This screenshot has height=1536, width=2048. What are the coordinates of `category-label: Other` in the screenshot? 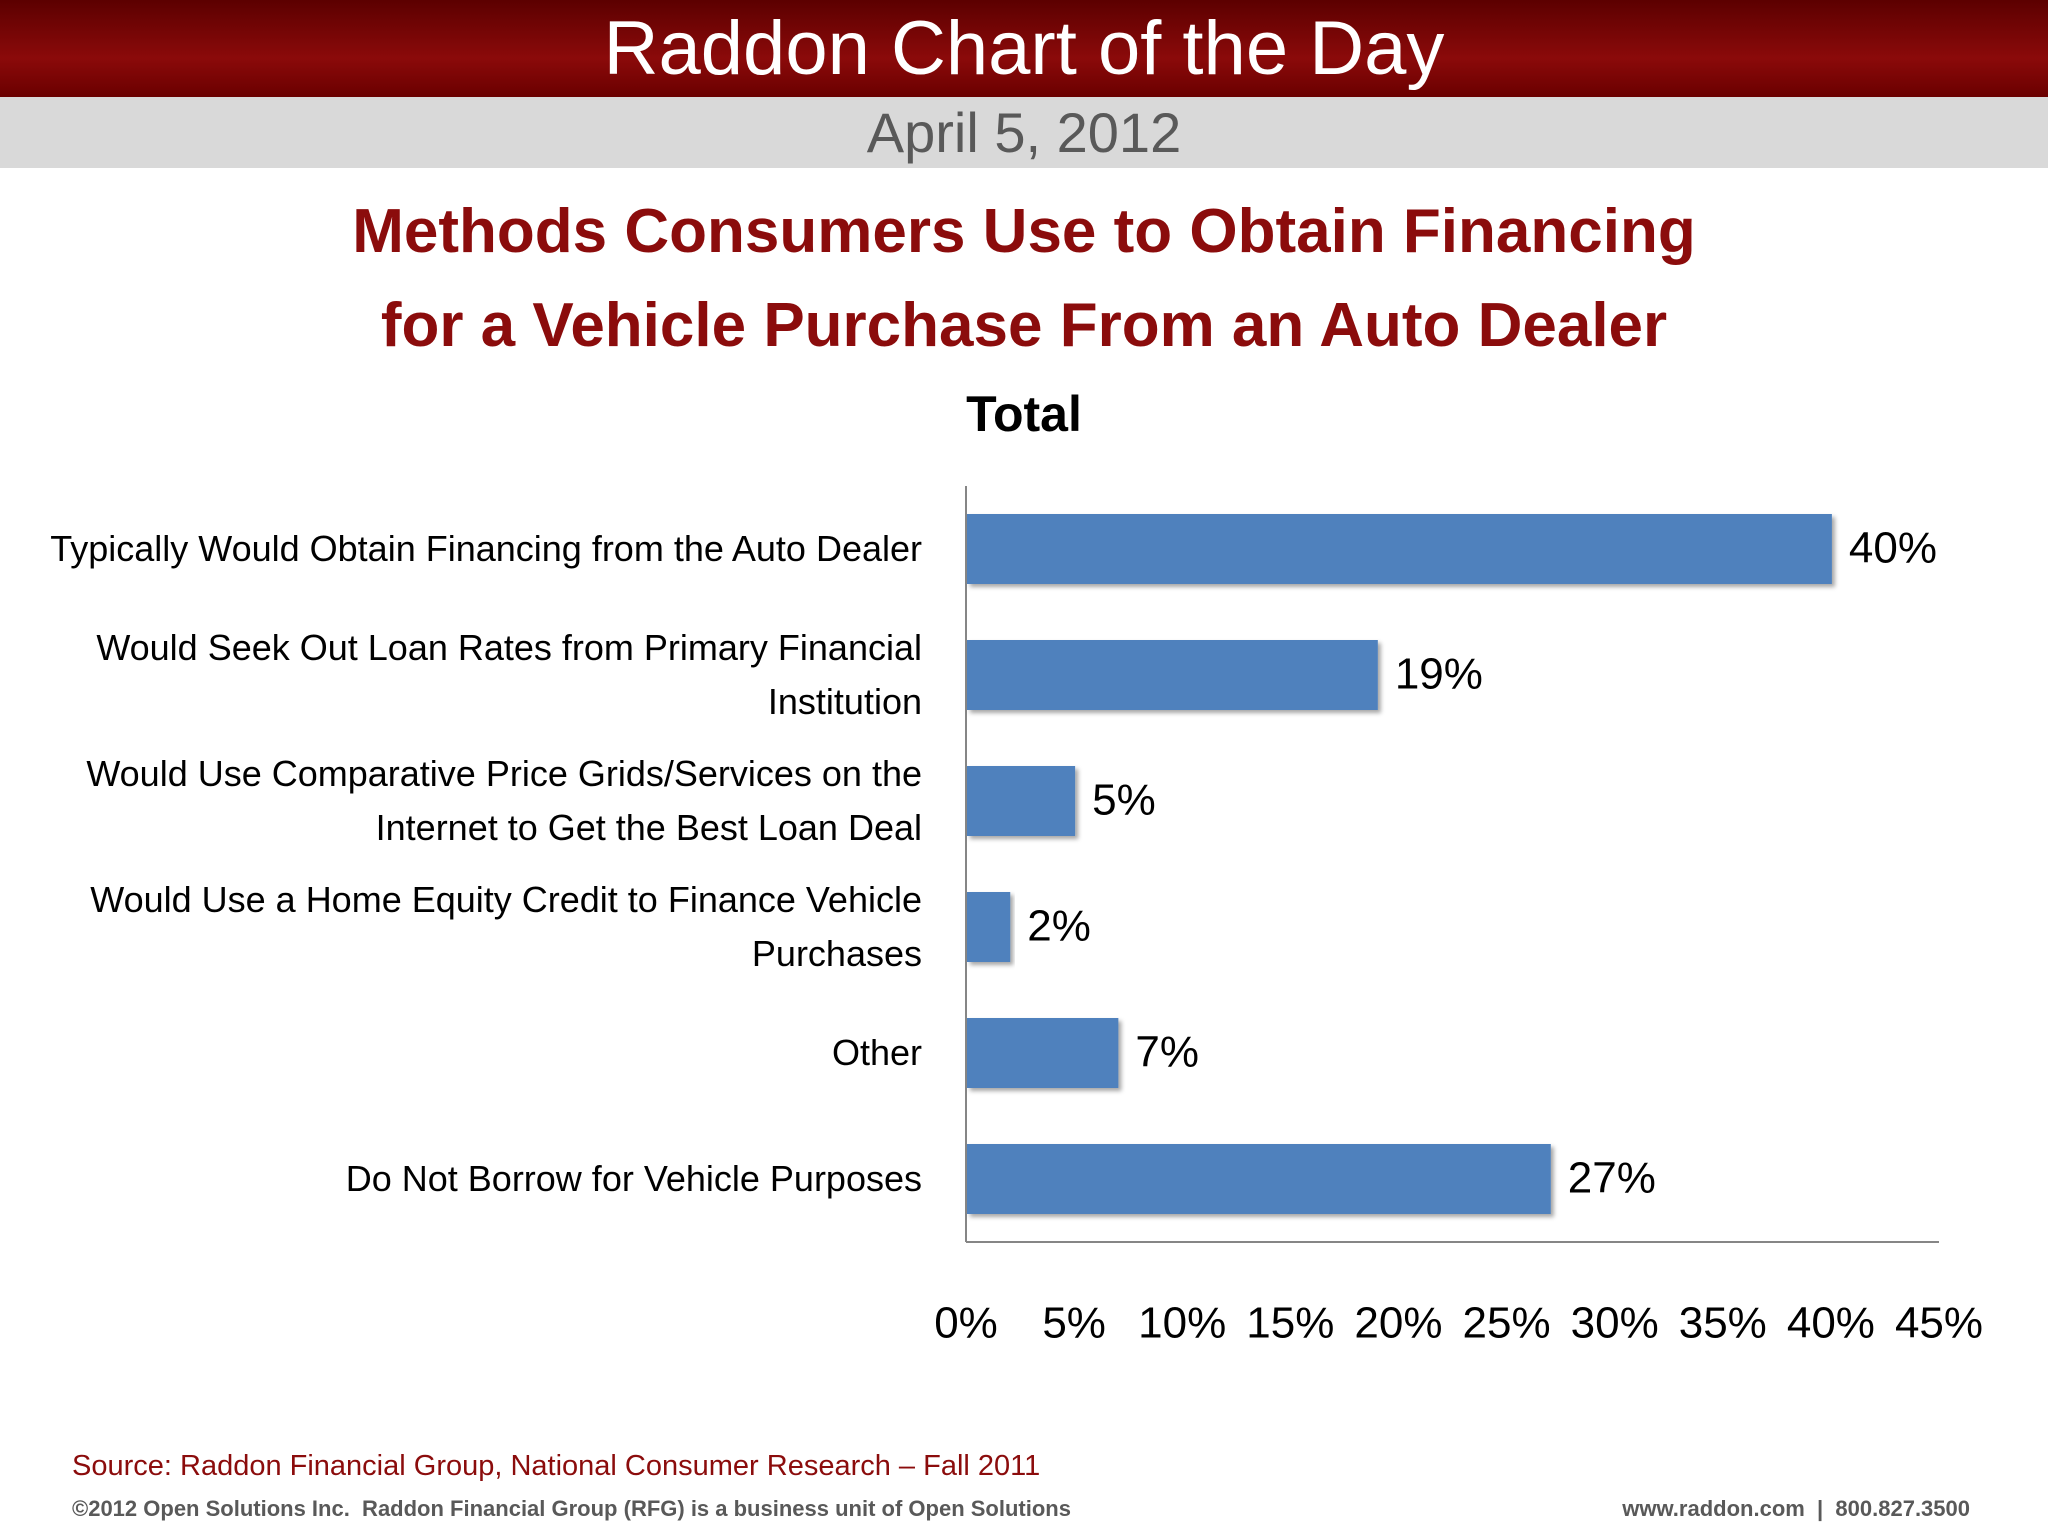 It's located at (876, 1052).